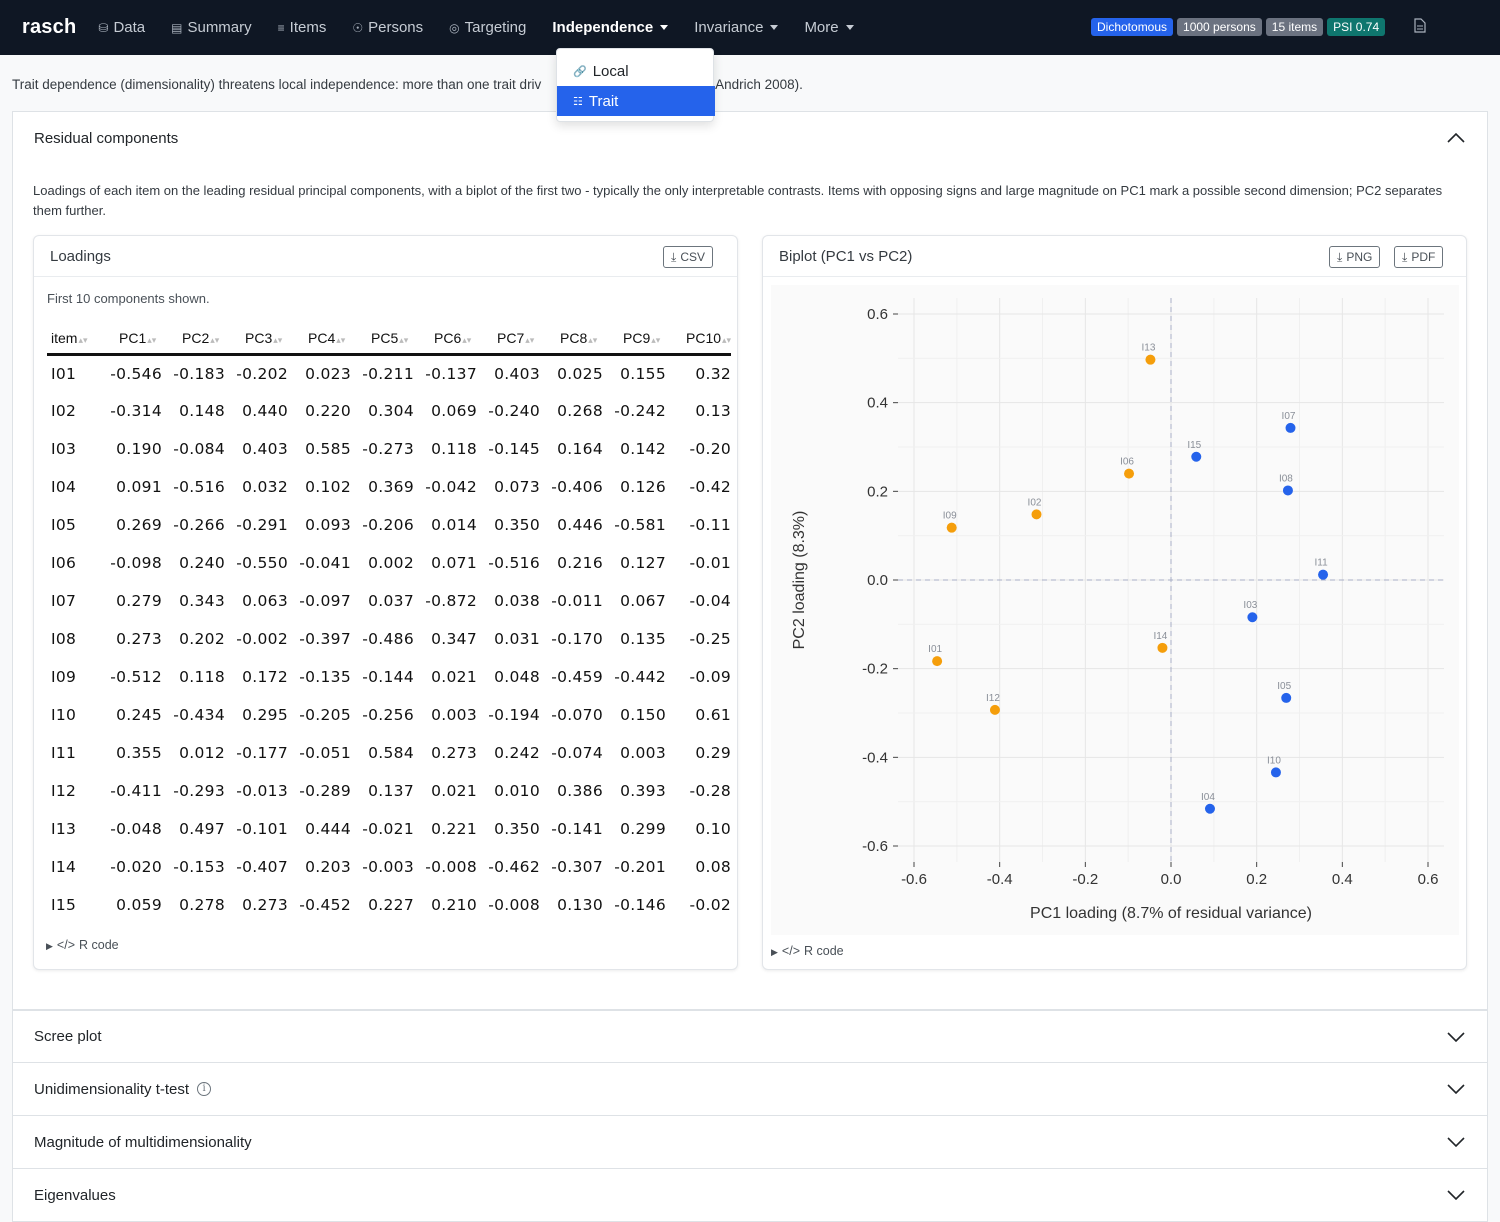 The height and width of the screenshot is (1222, 1500). I want to click on csv-download-button: ⤓ CSV, so click(688, 257).